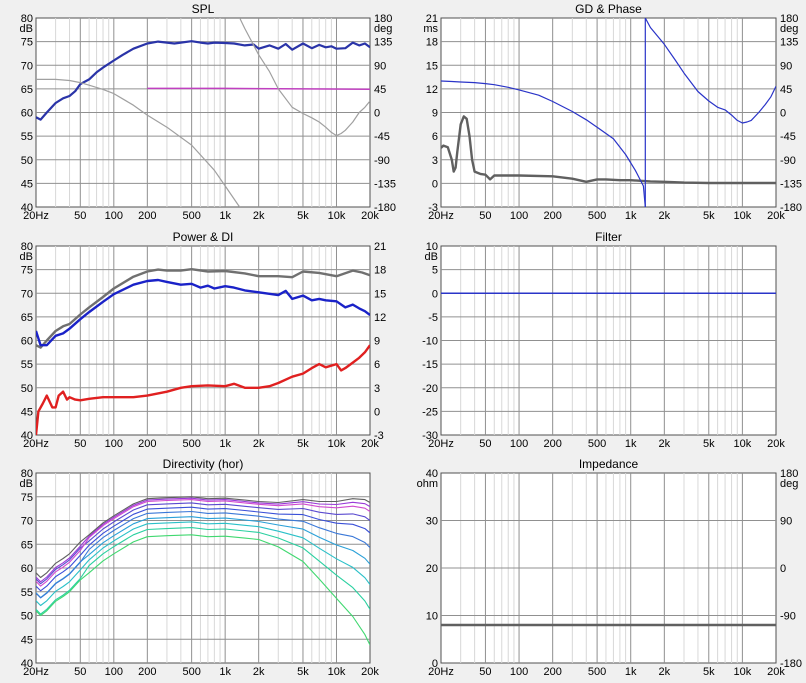  What do you see at coordinates (385, 184) in the screenshot?
I see `y2-tick-label: -135` at bounding box center [385, 184].